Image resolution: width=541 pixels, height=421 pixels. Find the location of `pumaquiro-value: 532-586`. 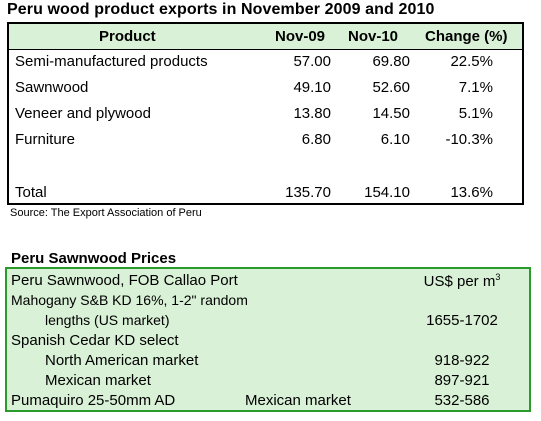

pumaquiro-value: 532-586 is located at coordinates (462, 400).